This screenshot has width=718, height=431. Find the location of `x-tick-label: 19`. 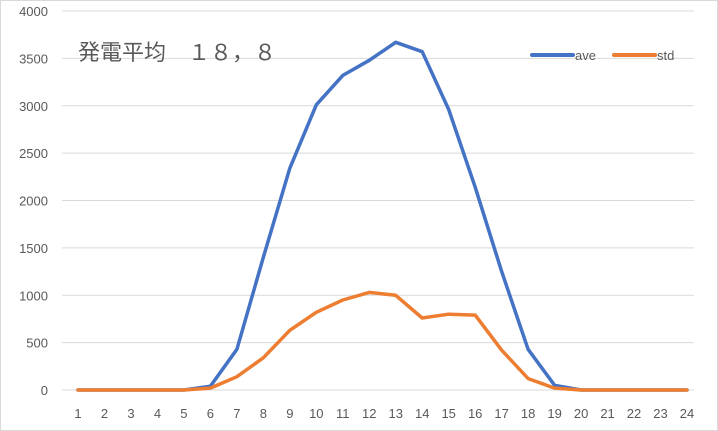

x-tick-label: 19 is located at coordinates (554, 413).